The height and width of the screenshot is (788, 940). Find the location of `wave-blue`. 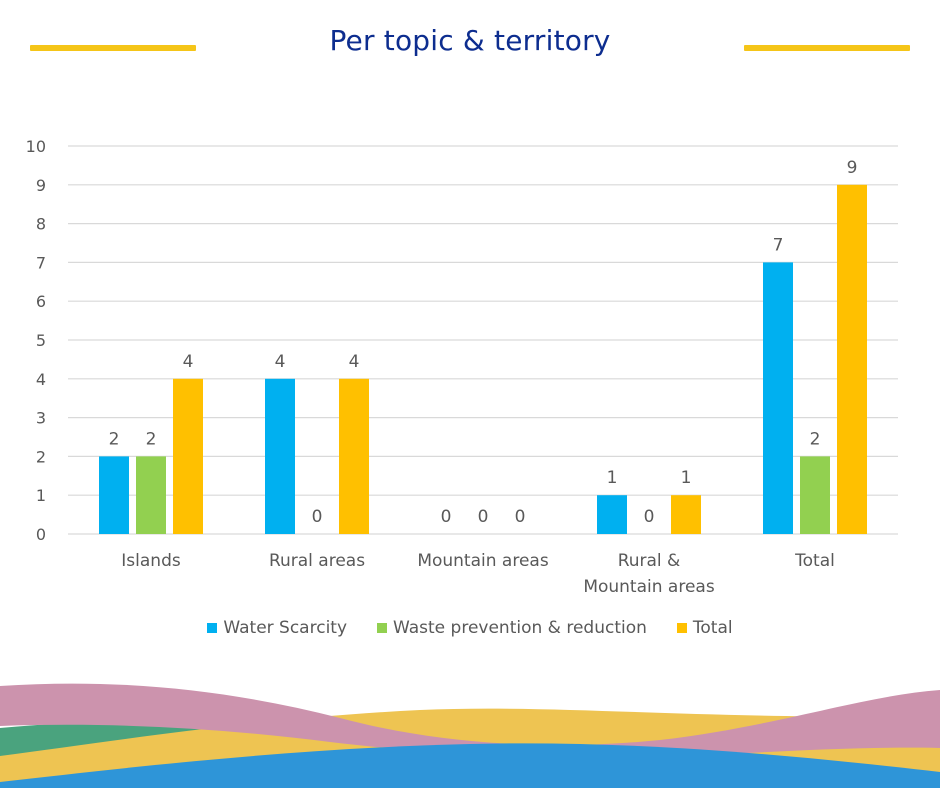

wave-blue is located at coordinates (470, 765).